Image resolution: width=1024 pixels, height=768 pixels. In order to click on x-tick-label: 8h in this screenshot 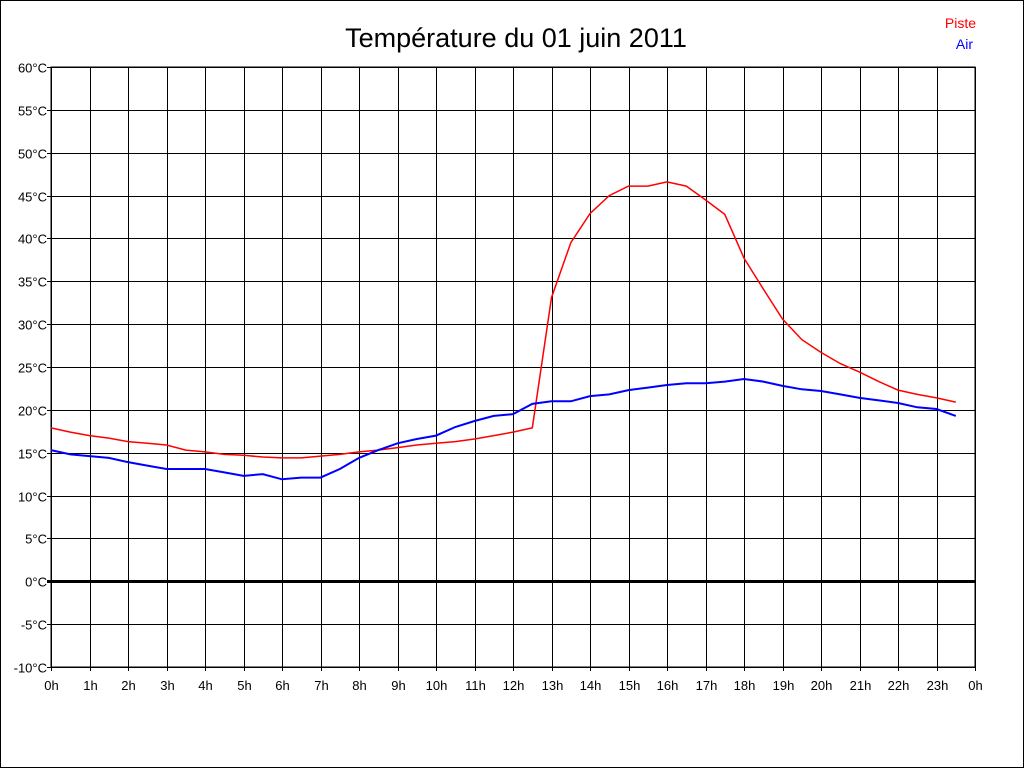, I will do `click(359, 685)`.